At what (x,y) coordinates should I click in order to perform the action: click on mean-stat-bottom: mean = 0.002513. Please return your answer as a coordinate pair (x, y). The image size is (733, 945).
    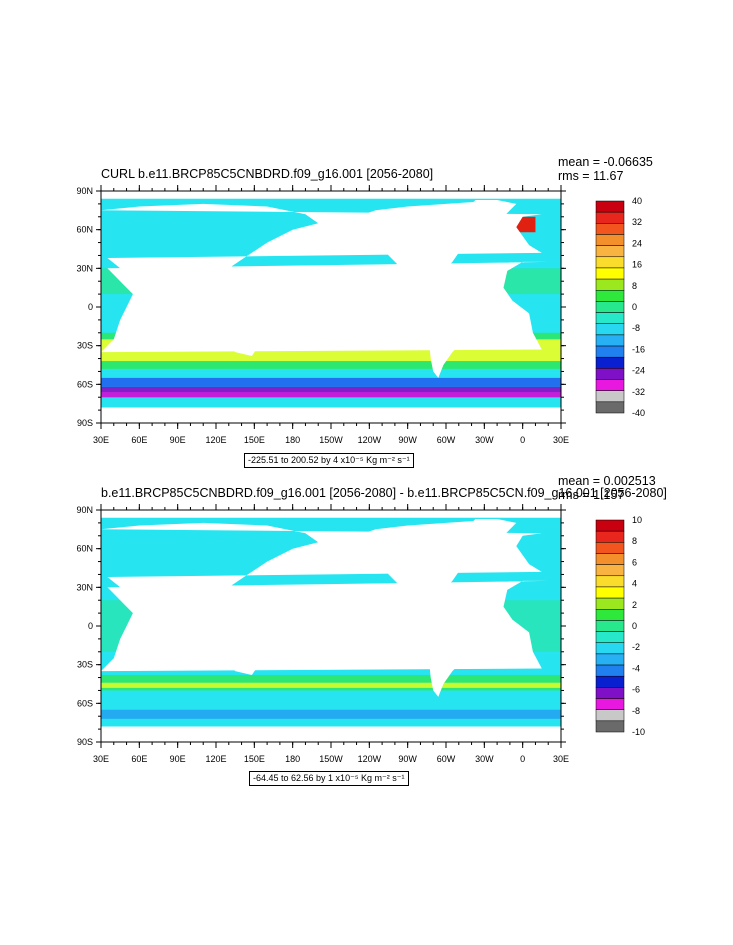
    Looking at the image, I should click on (607, 481).